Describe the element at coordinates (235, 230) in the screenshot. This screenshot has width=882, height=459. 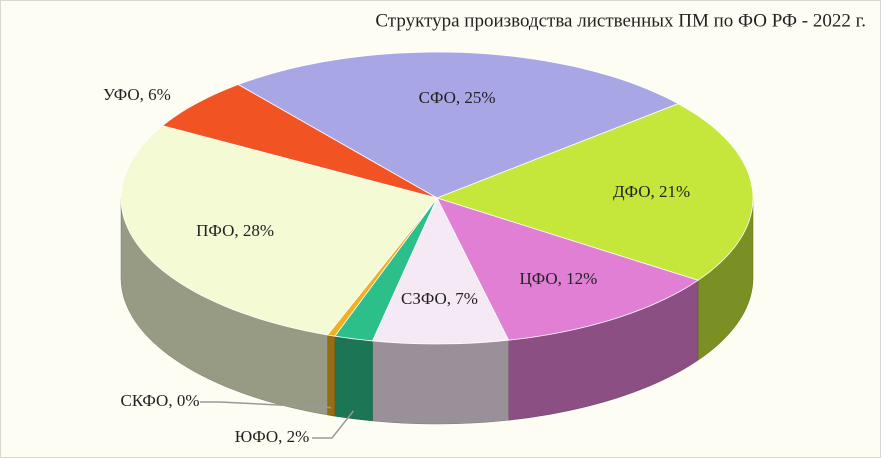
I see `data-label: ПФО, 28%` at that location.